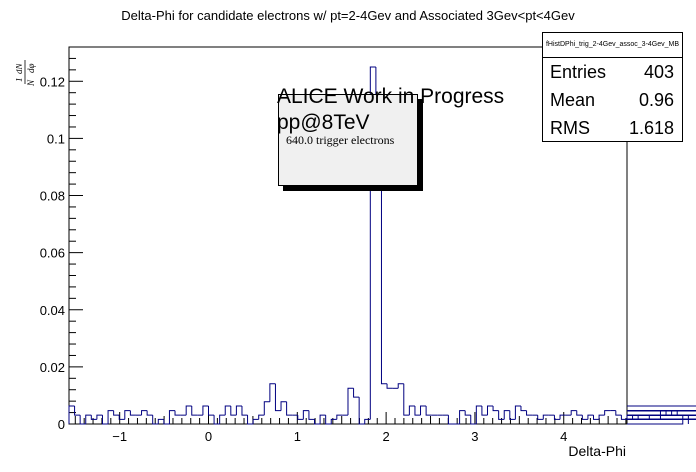  Describe the element at coordinates (656, 100) in the screenshot. I see `stats-value: 0.96` at that location.